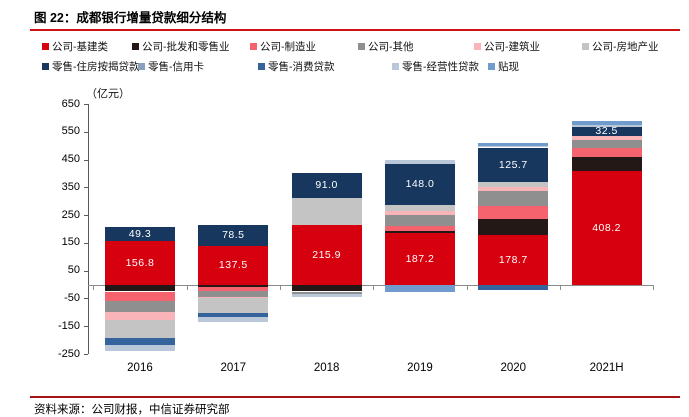  I want to click on legend-item-贴现: 贴现, so click(503, 66).